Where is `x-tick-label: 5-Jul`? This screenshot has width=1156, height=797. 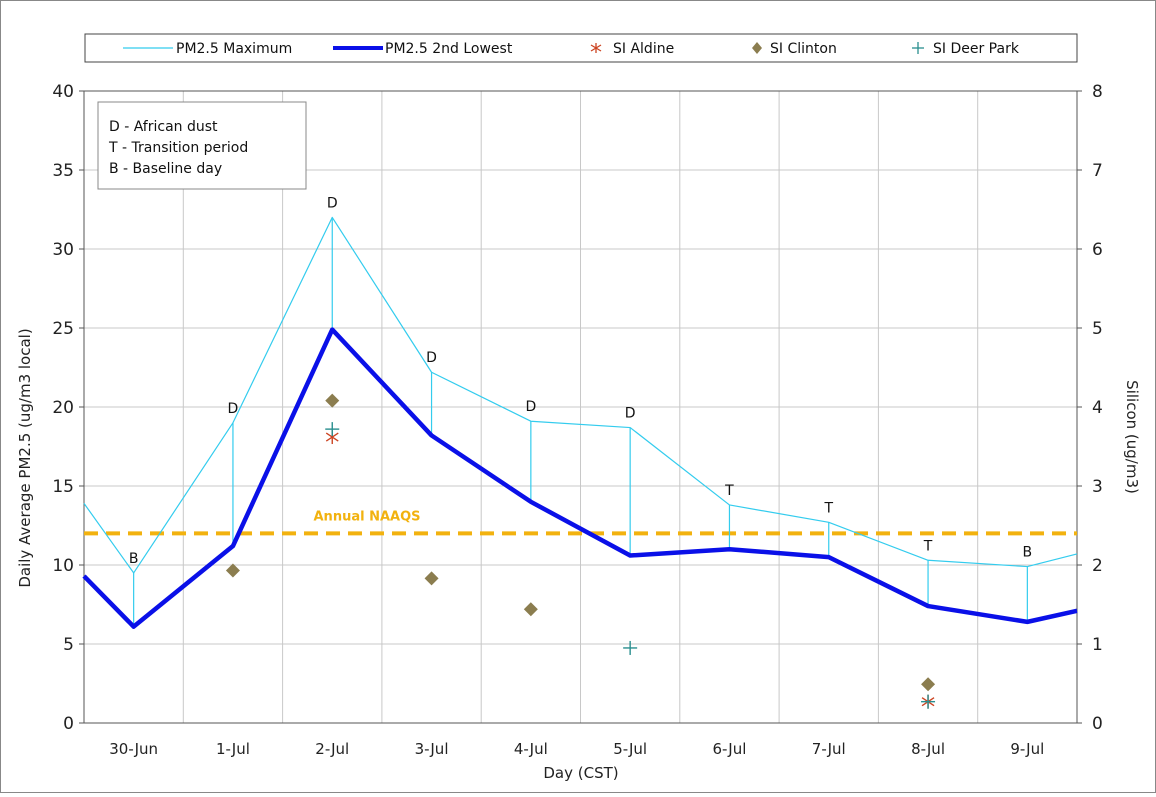
x-tick-label: 5-Jul is located at coordinates (630, 749).